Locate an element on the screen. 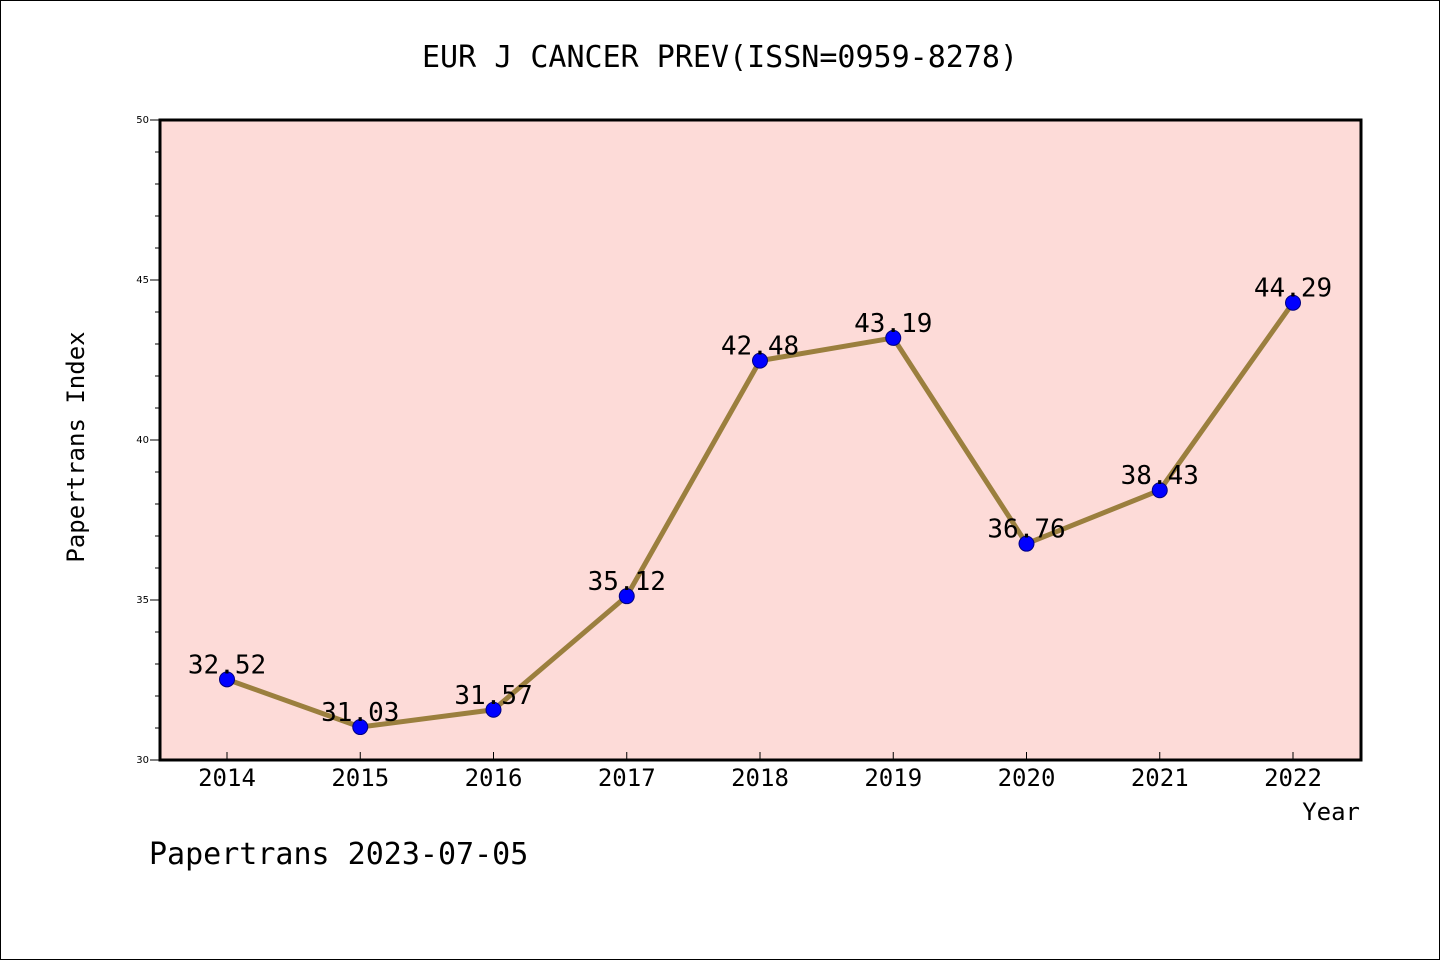 This screenshot has width=1440, height=960. x-axis-label: Year is located at coordinates (1331, 812).